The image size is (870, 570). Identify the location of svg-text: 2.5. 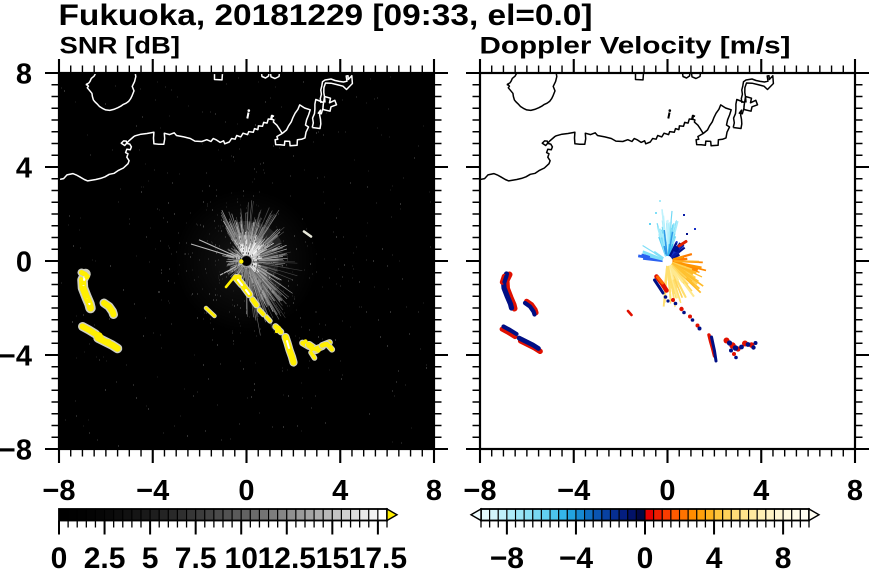
(105, 556).